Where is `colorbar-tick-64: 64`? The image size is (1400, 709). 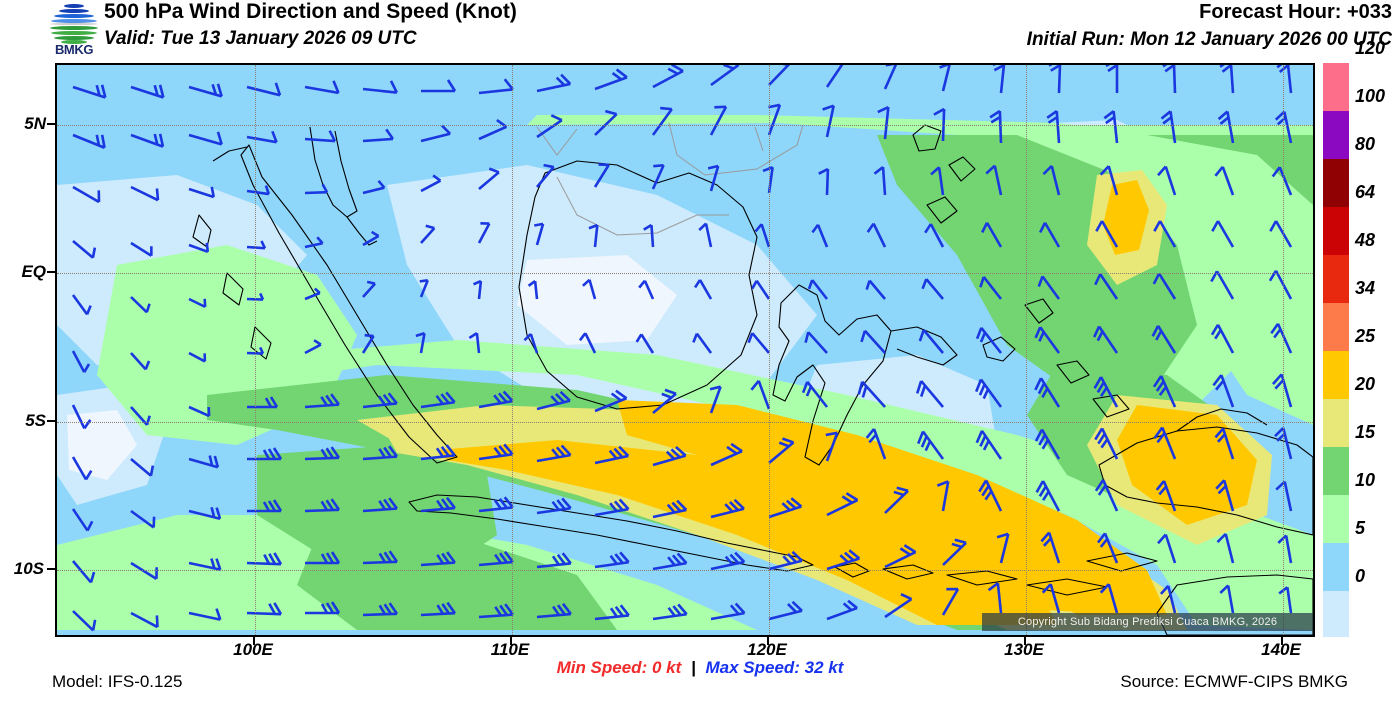
colorbar-tick-64: 64 is located at coordinates (1365, 192).